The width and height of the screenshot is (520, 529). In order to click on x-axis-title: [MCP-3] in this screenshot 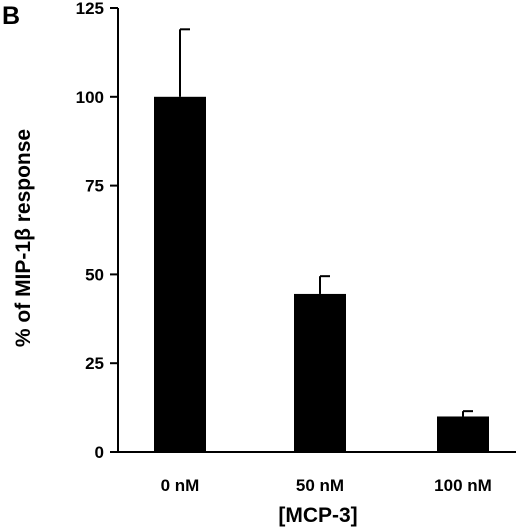, I will do `click(317, 515)`.